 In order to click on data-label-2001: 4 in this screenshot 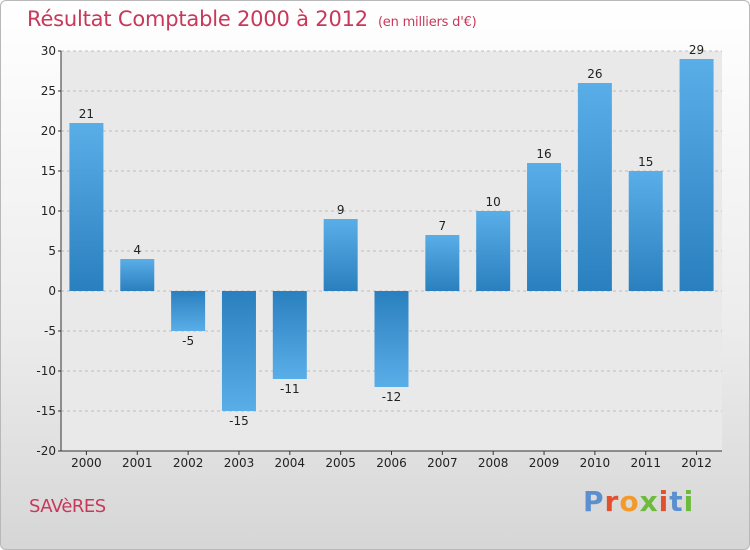, I will do `click(137, 250)`.